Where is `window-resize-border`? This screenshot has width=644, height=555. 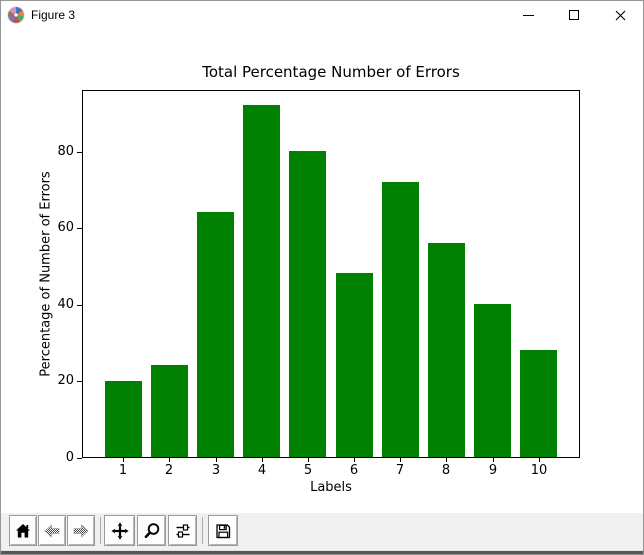
window-resize-border is located at coordinates (322, 552).